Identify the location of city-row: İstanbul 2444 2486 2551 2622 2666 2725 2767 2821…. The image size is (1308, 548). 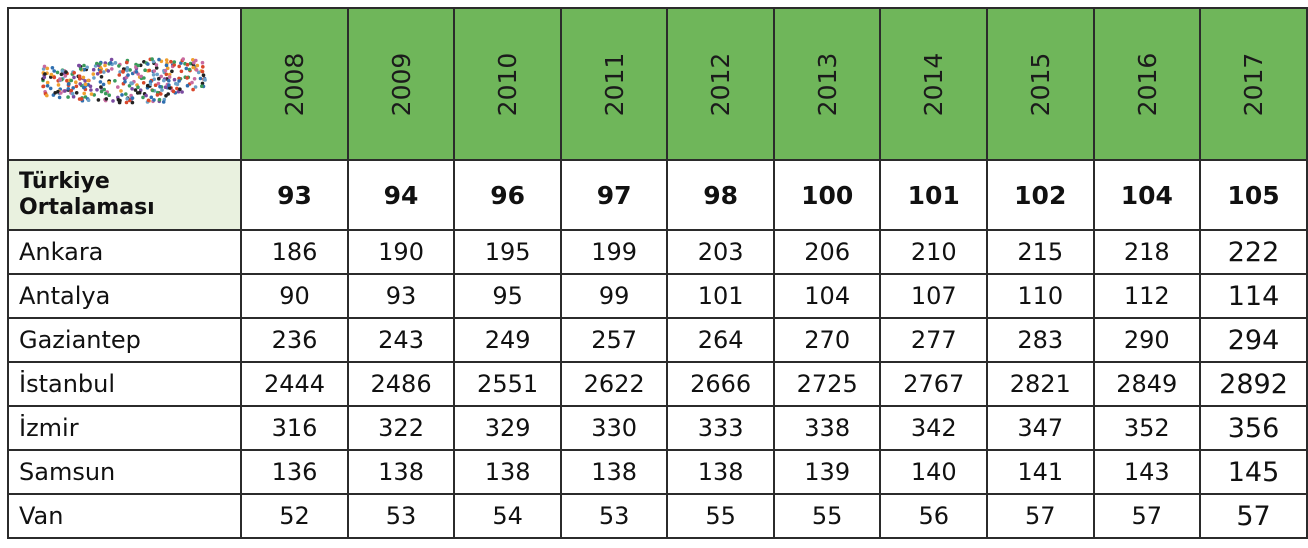
(657, 384).